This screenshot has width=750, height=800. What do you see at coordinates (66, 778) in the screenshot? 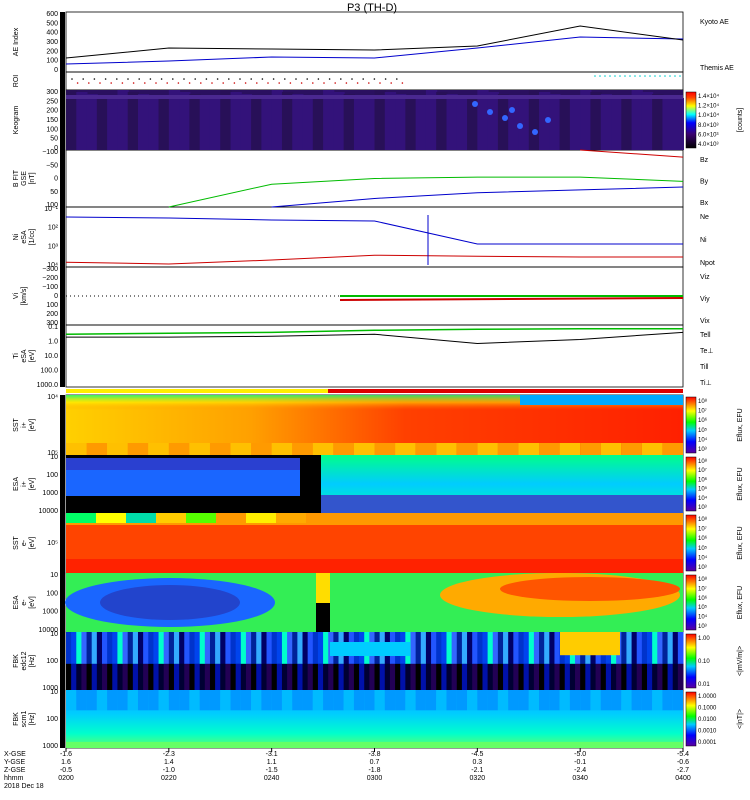
I see `xtick-label: 0200` at bounding box center [66, 778].